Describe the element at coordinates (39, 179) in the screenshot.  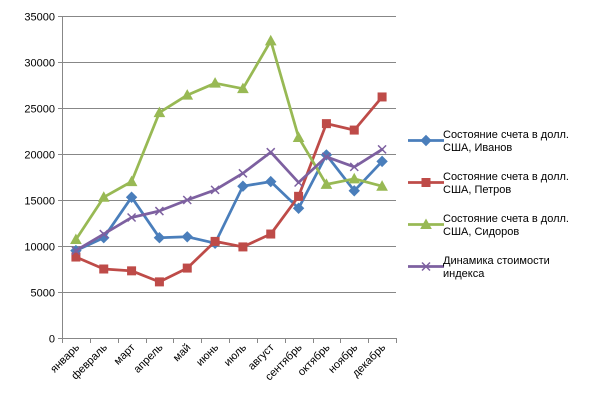
I see `y-tick-labels: 0 5000 10000 15000 20000 25000 30000 35000` at that location.